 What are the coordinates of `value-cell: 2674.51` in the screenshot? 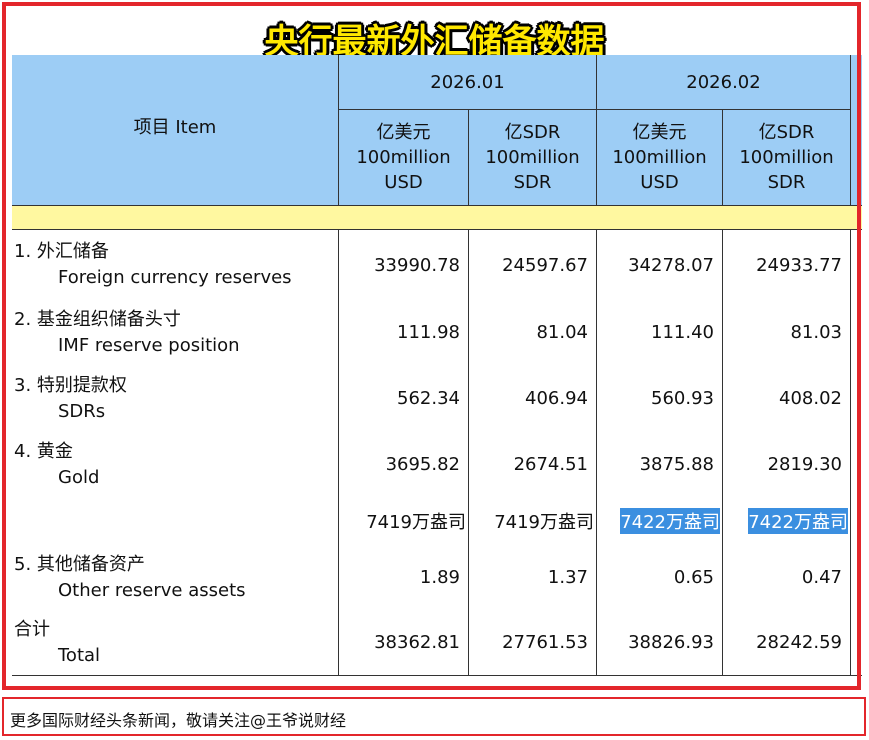 It's located at (532, 464).